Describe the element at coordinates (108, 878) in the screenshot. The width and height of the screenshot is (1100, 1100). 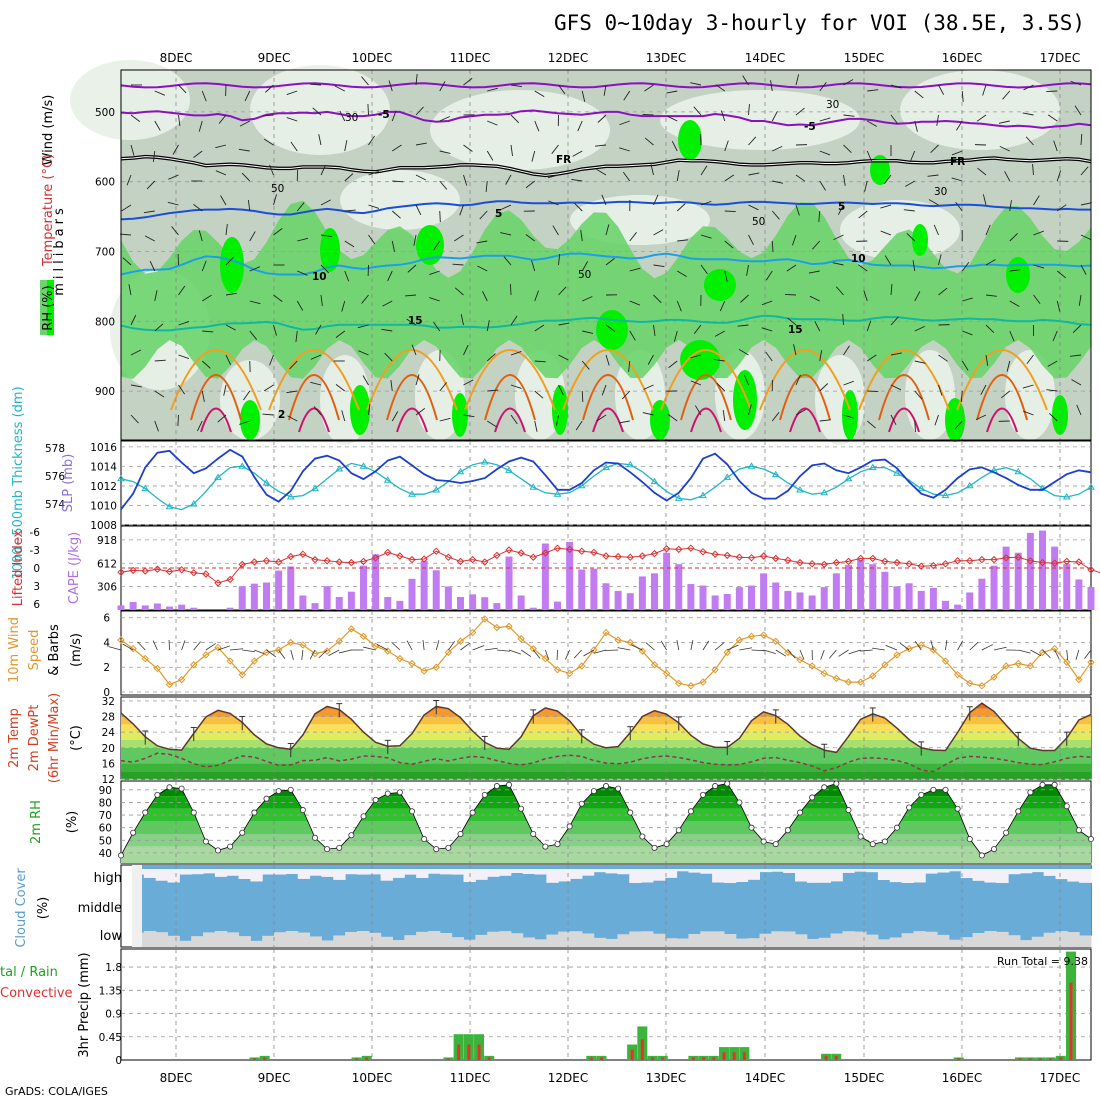
I see `cloud-level-label: high` at that location.